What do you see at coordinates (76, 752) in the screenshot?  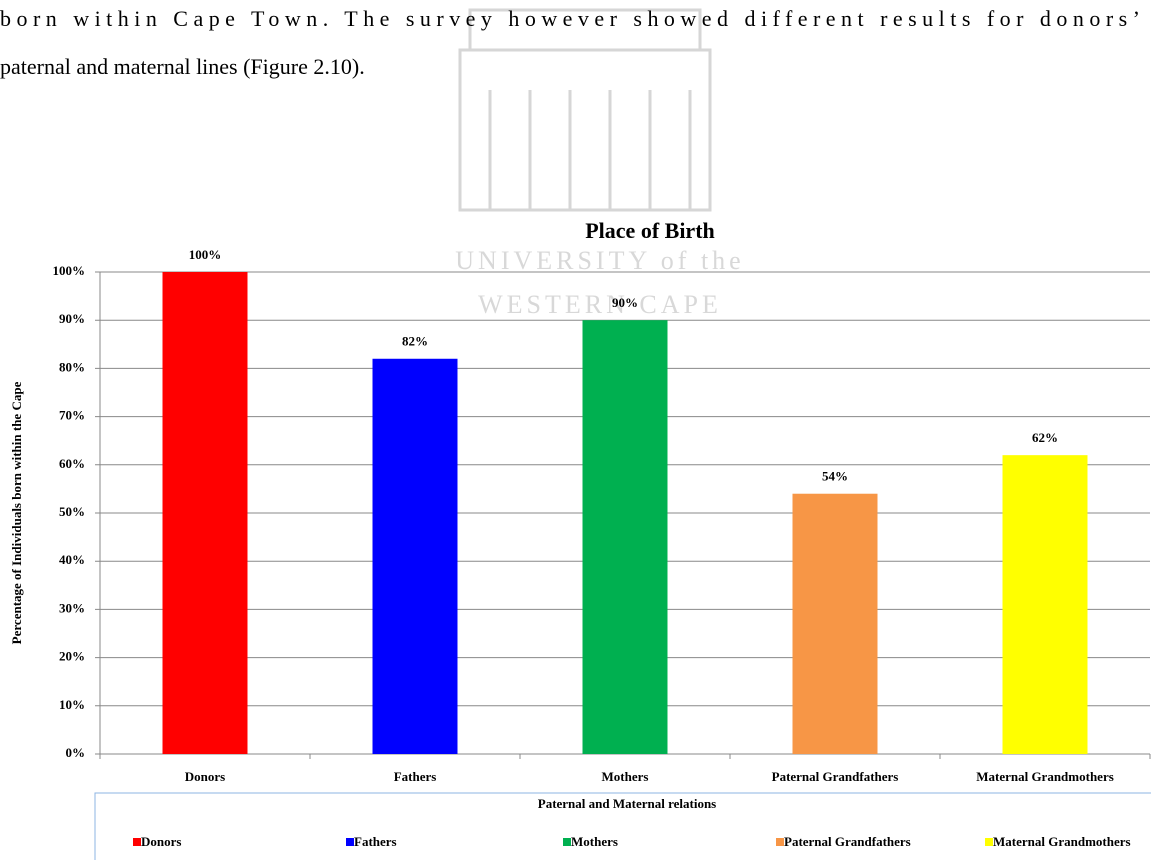 I see `y-tick-label: 0%` at bounding box center [76, 752].